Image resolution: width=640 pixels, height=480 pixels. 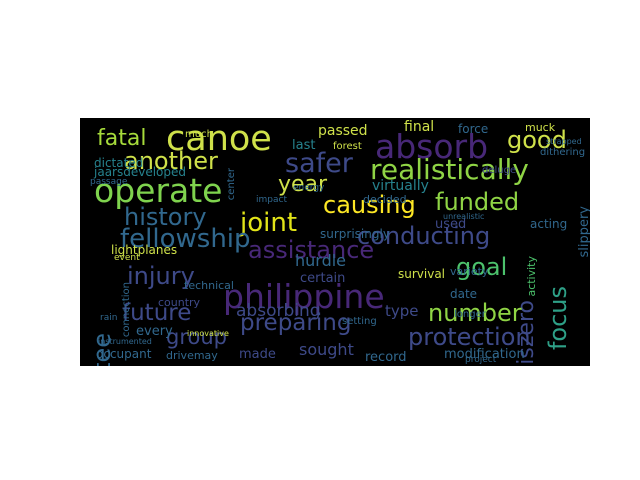 What do you see at coordinates (451, 224) in the screenshot?
I see `word-cloud-word: used` at bounding box center [451, 224].